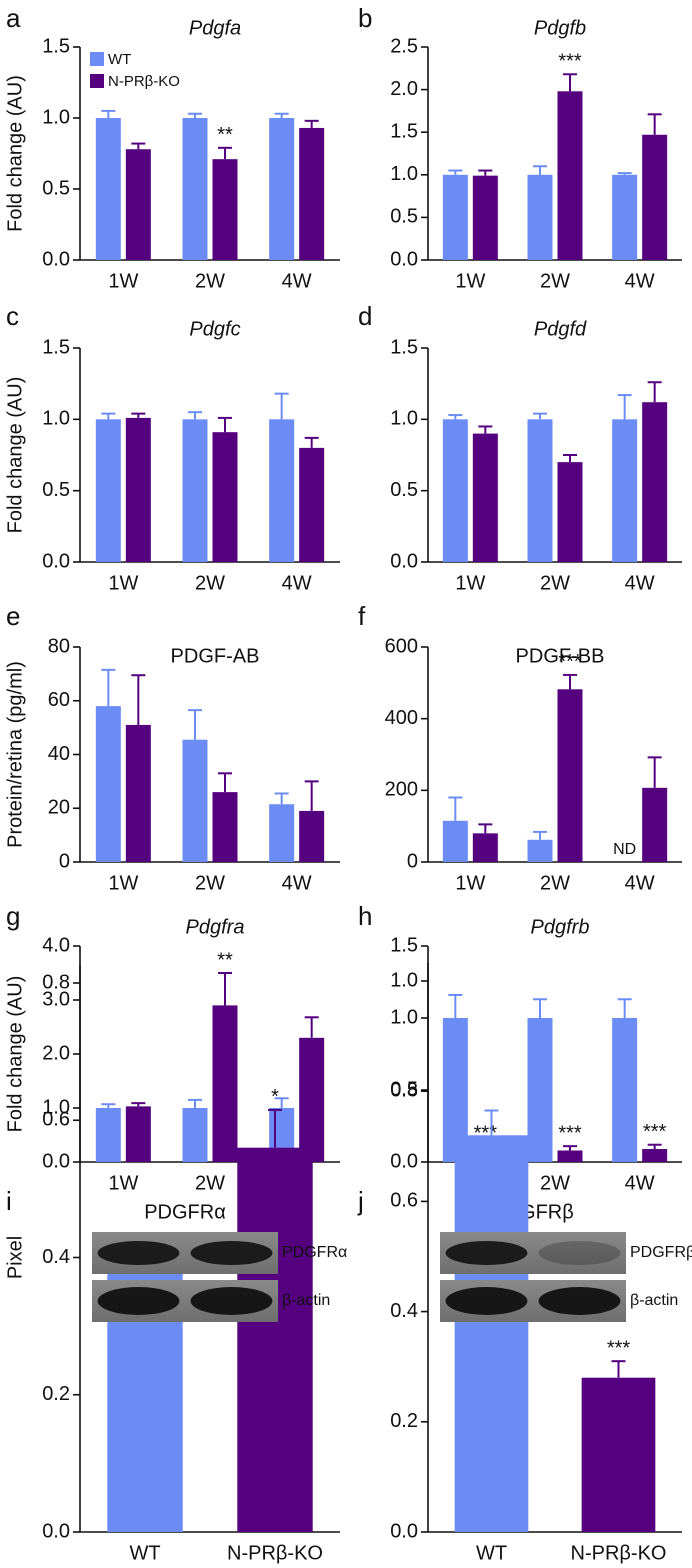 This screenshot has width=692, height=1568. Describe the element at coordinates (314, 1252) in the screenshot. I see `blot-label: PDGFRα` at that location.